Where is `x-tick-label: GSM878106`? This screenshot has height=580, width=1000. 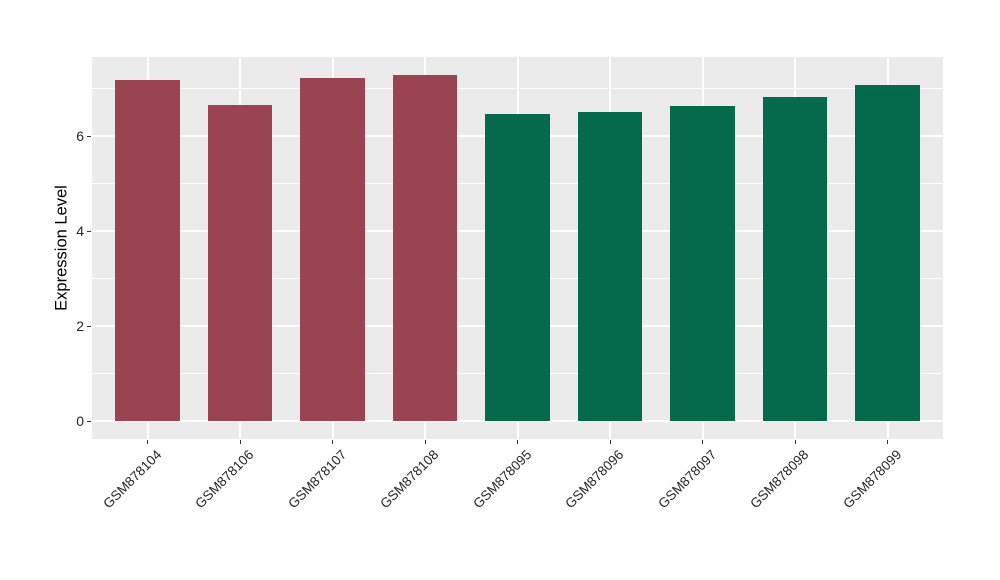 x-tick-label: GSM878106 is located at coordinates (224, 479).